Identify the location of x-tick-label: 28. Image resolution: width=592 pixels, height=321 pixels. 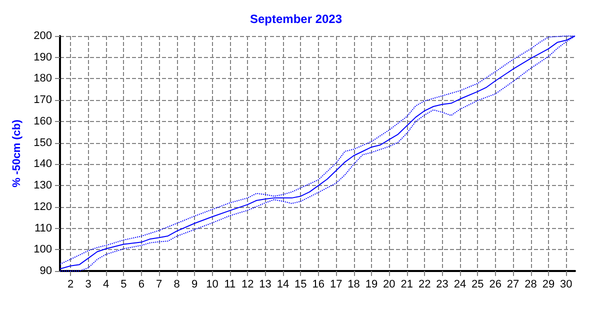
(530, 284).